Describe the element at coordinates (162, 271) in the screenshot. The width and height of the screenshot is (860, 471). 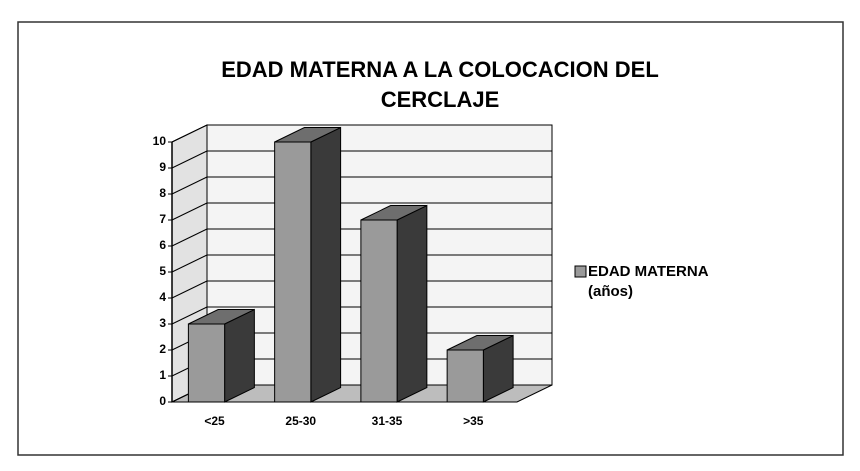
I see `y-tick-label: 5` at that location.